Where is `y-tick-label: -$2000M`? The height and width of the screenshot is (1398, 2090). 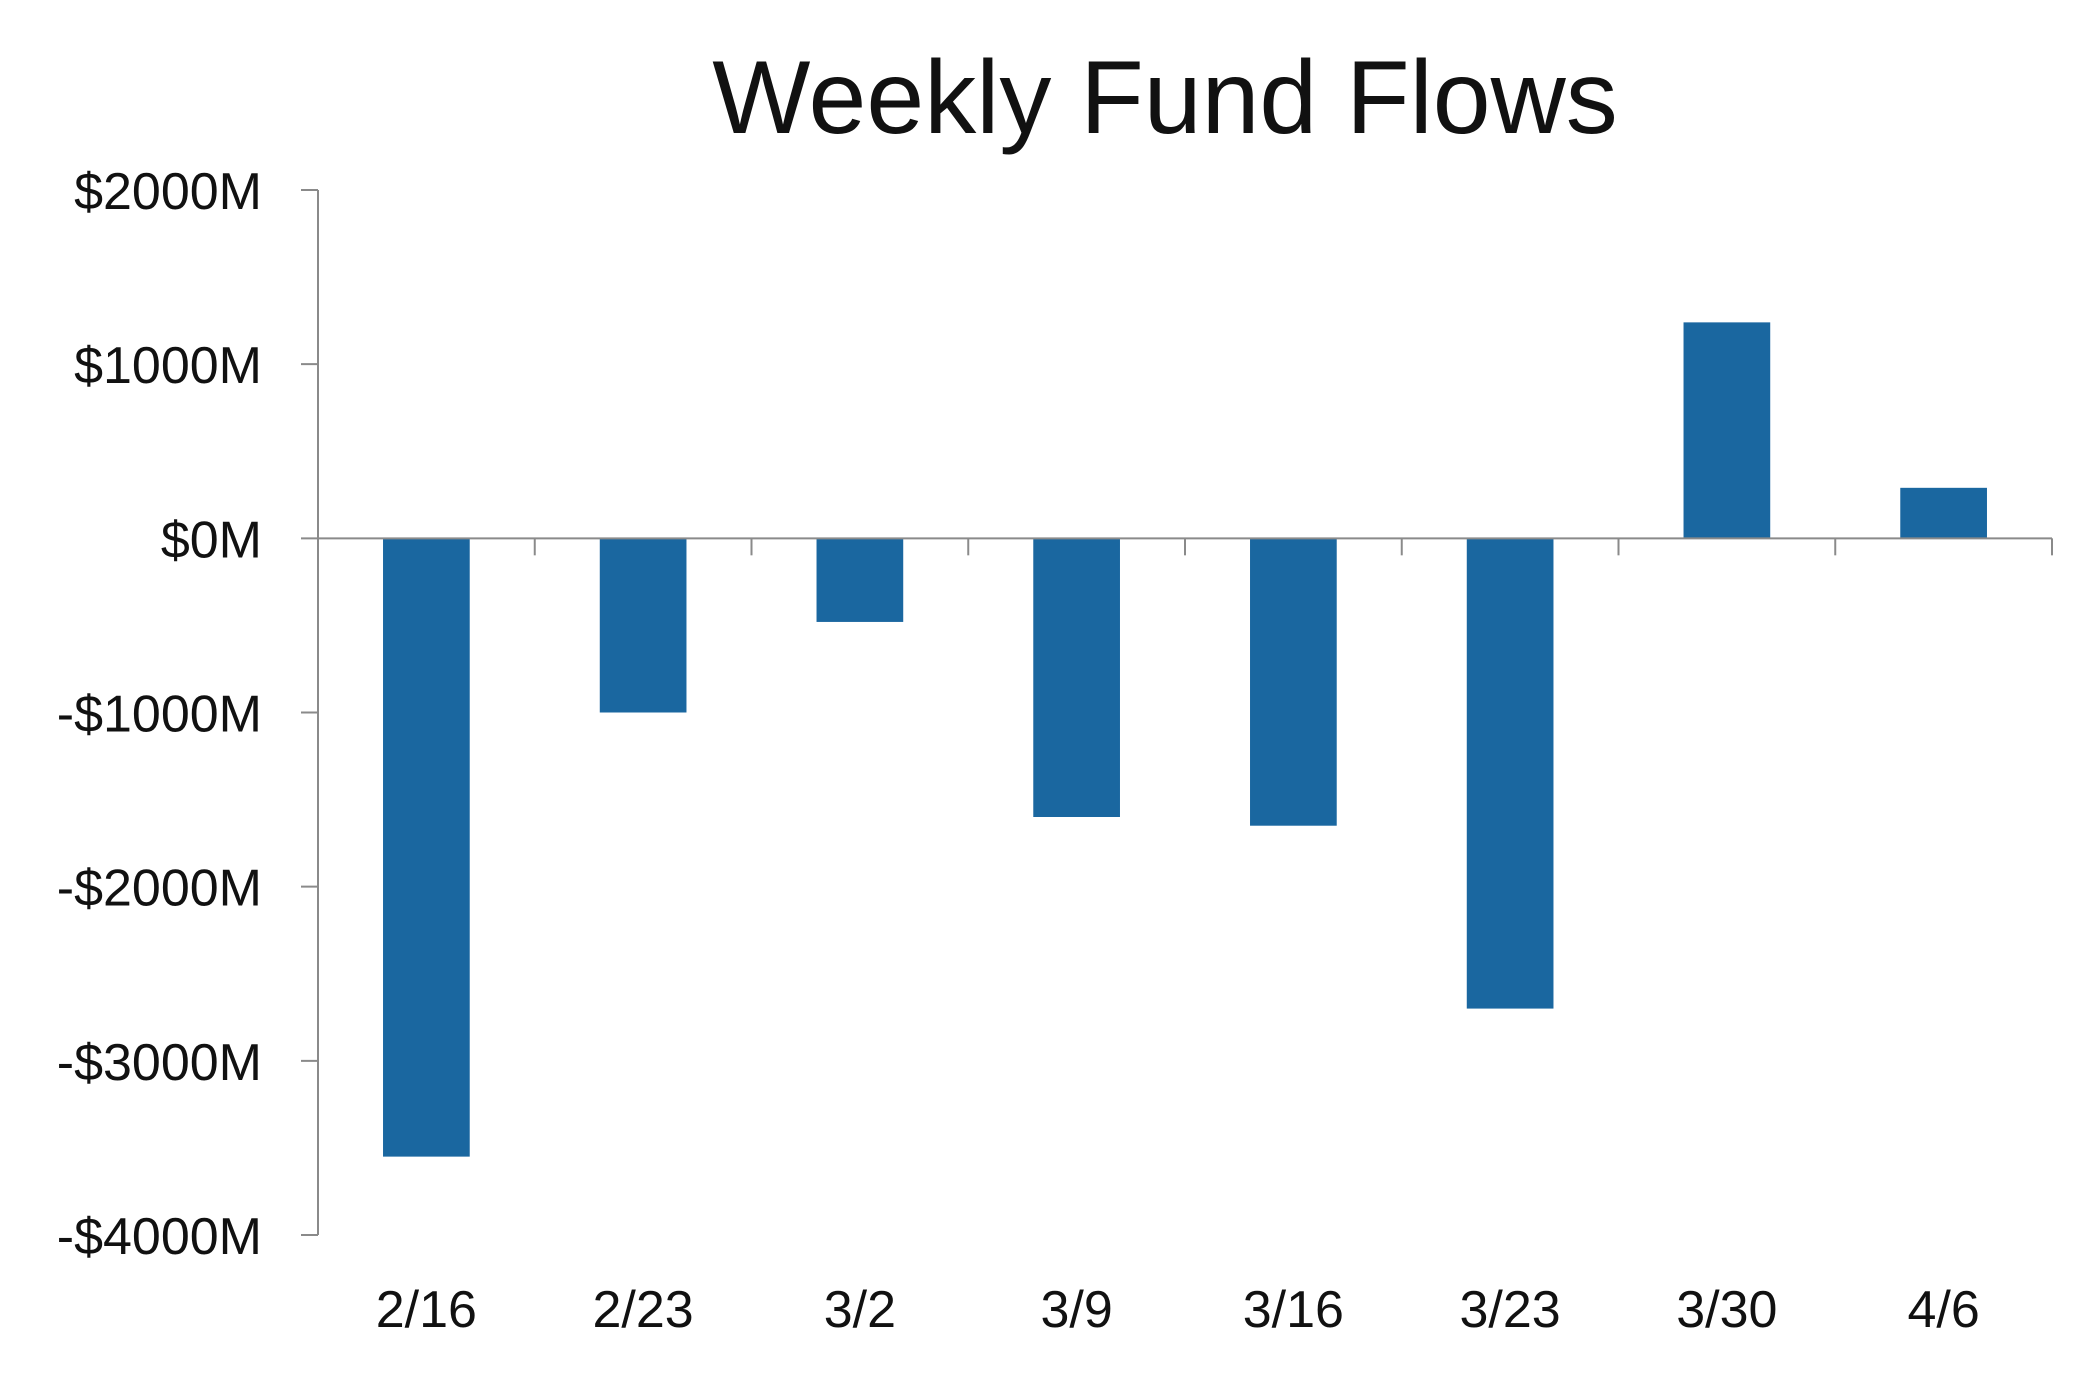
y-tick-label: -$2000M is located at coordinates (159, 889).